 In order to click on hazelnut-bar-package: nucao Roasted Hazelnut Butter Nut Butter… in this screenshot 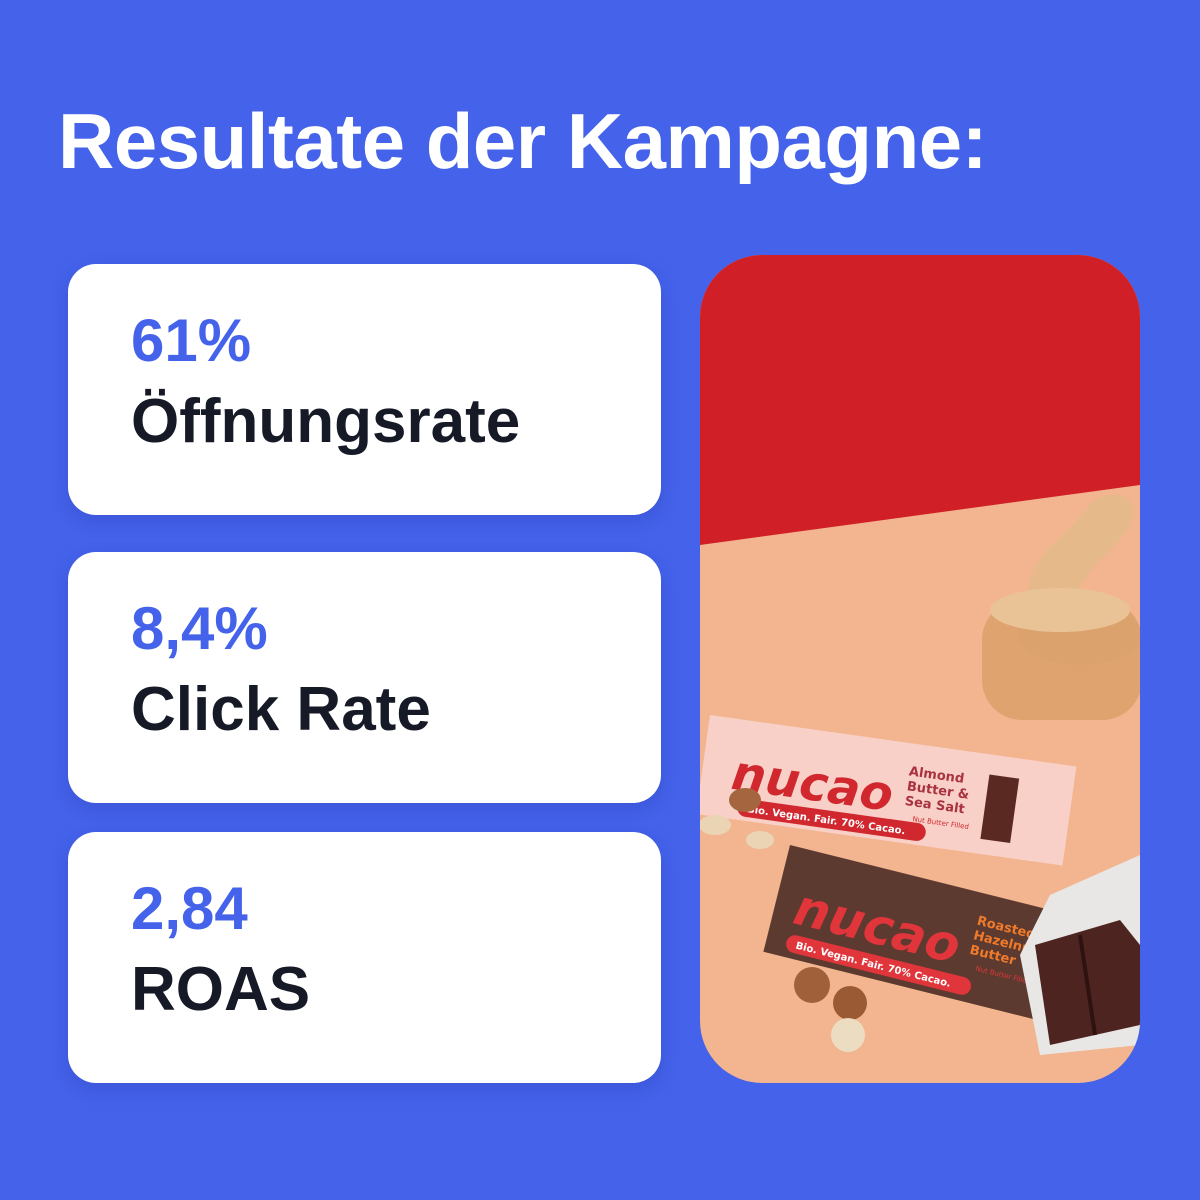, I will do `click(937, 938)`.